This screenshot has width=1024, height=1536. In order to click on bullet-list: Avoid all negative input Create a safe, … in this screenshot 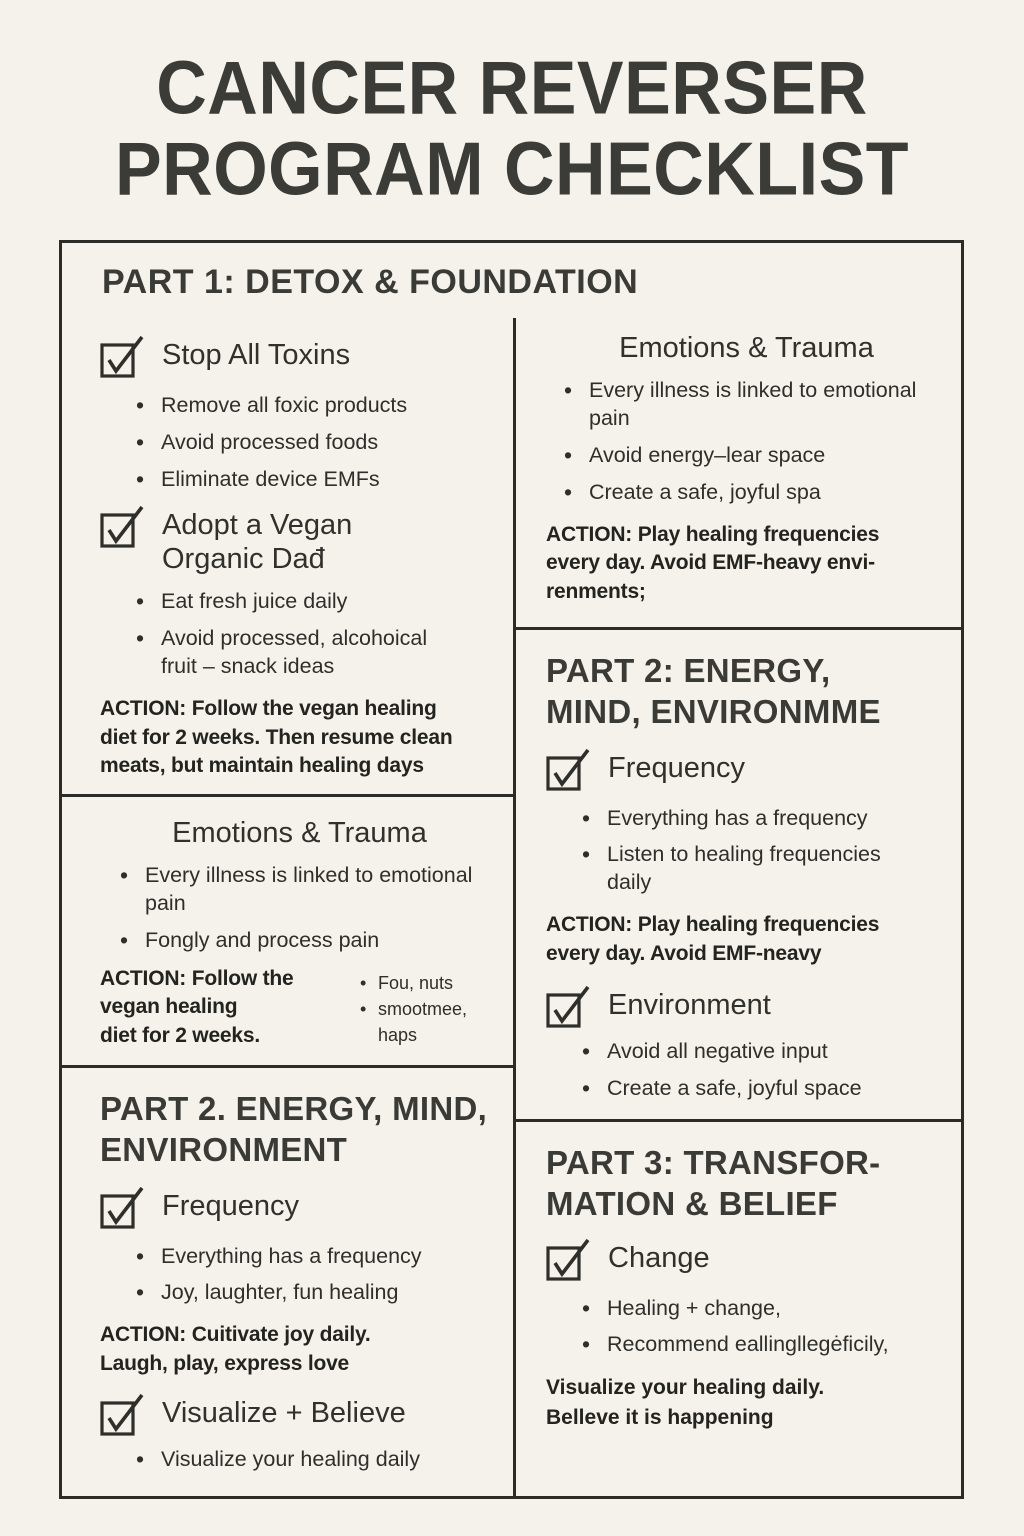, I will do `click(763, 1070)`.